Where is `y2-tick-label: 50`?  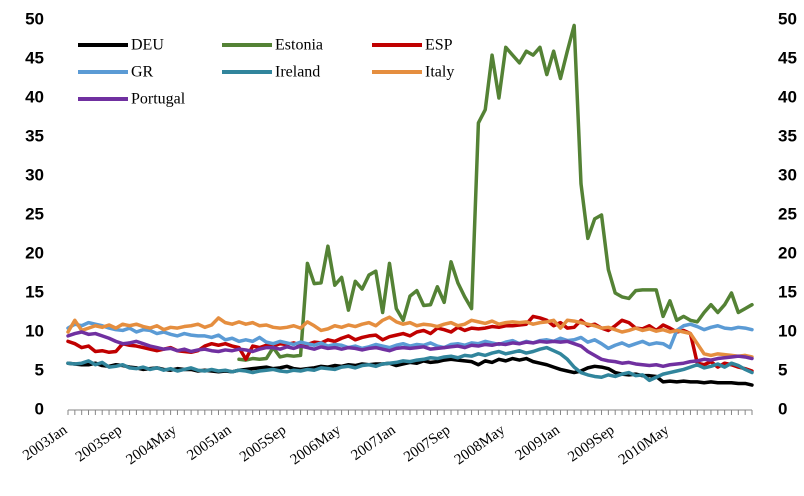 y2-tick-label: 50 is located at coordinates (787, 18).